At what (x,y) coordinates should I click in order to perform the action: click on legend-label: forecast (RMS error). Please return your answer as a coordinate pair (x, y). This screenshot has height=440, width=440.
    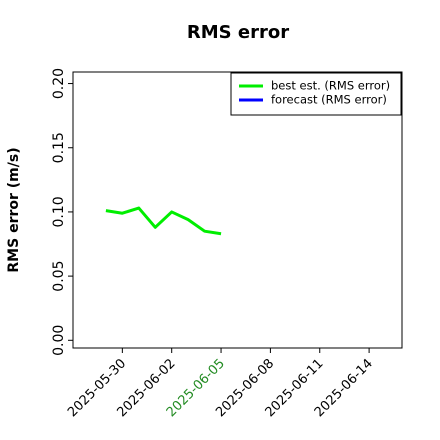
    Looking at the image, I should click on (329, 100).